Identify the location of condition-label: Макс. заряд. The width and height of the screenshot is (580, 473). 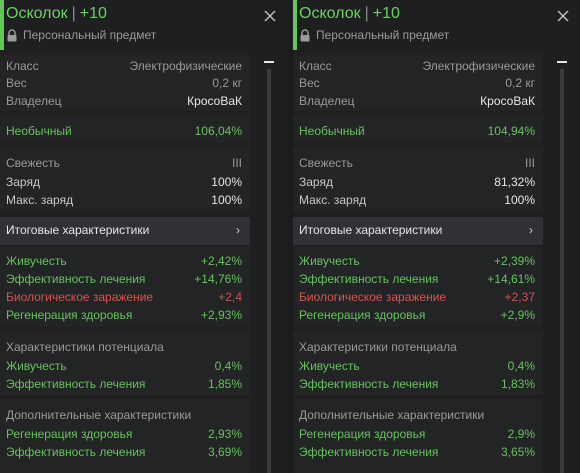
(40, 200).